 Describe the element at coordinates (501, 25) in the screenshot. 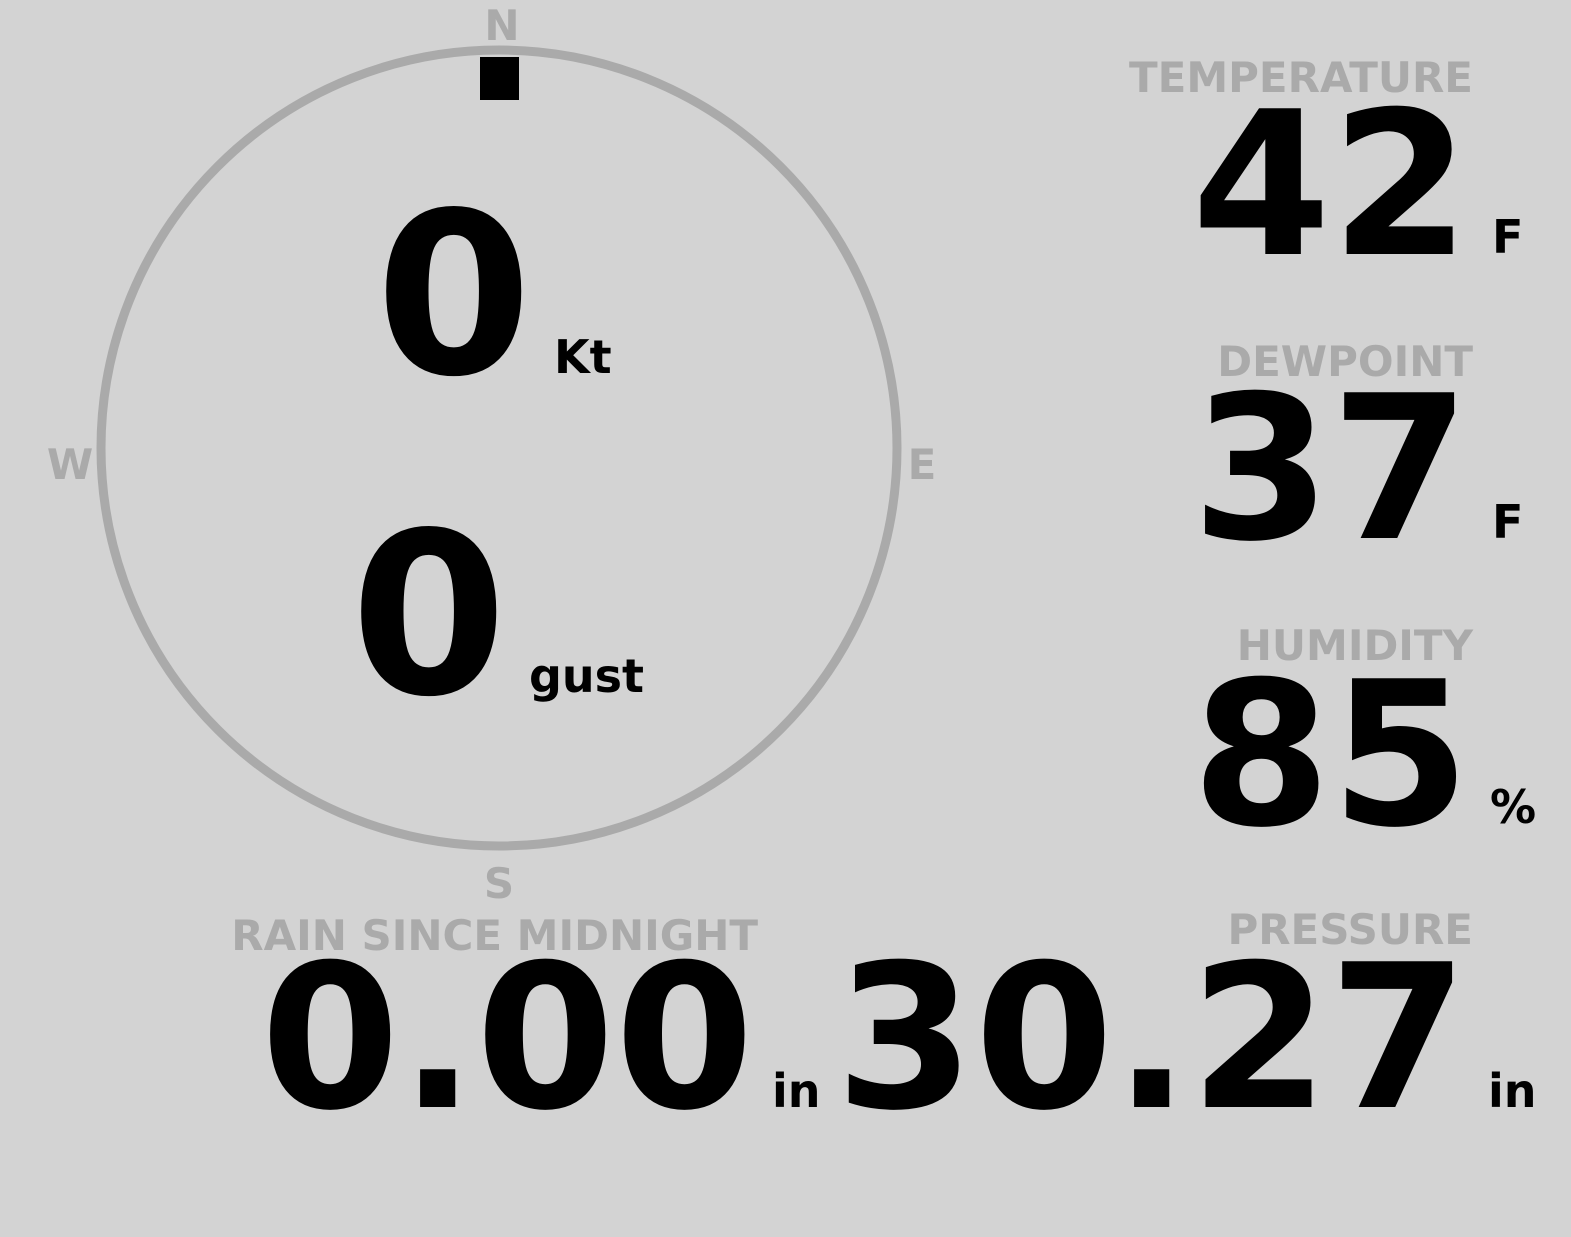

I see `compass-north-label: N` at that location.